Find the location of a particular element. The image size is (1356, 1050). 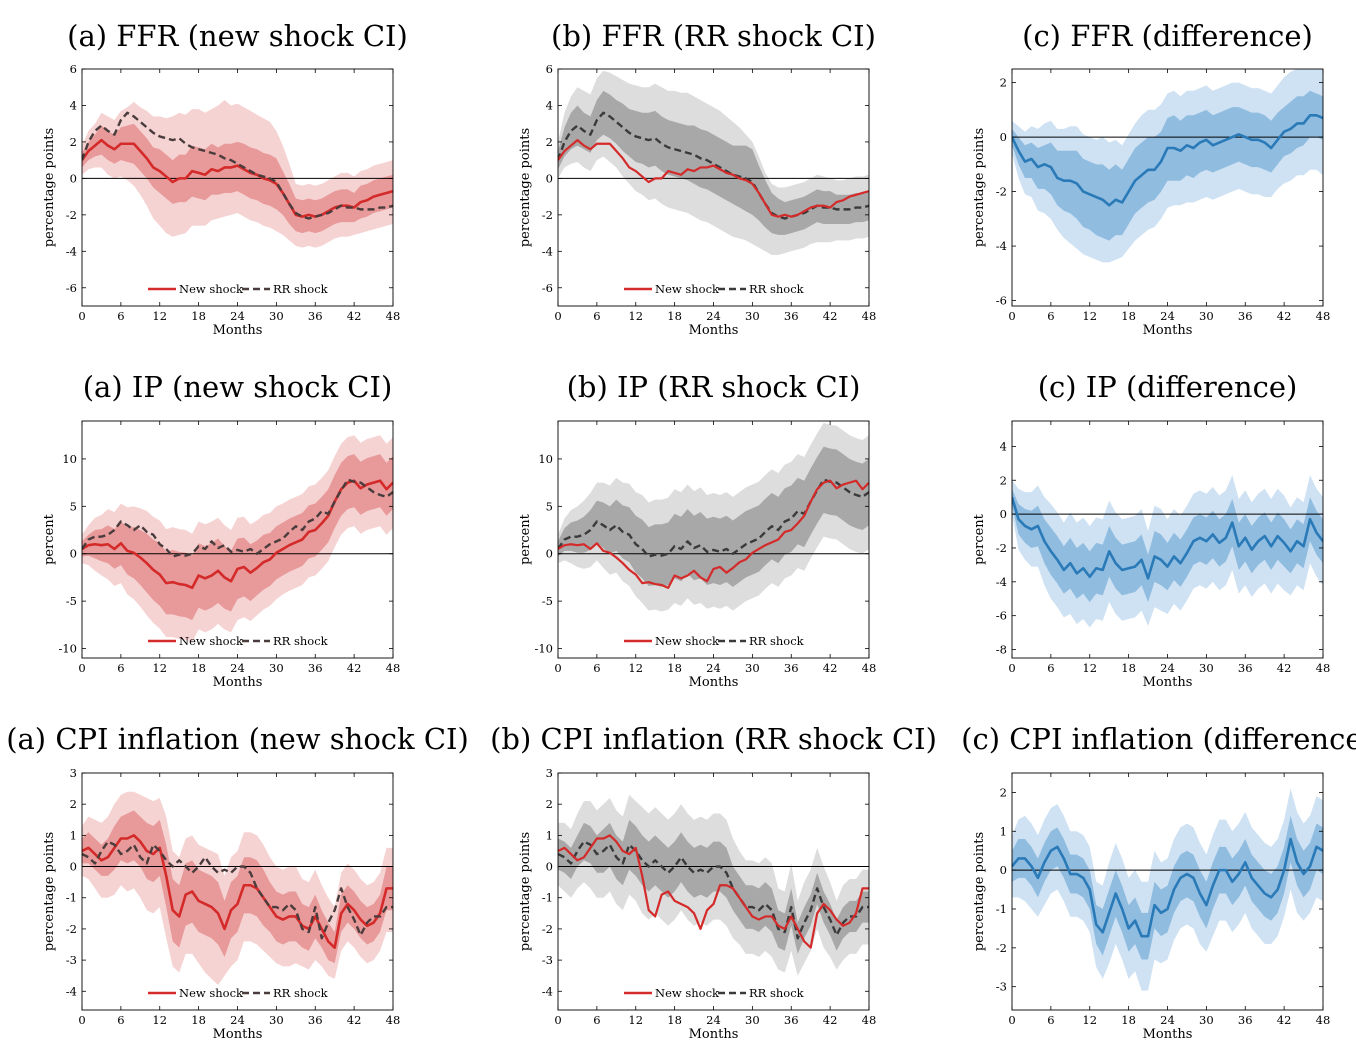

y-tick-label: -3 is located at coordinates (71, 960).